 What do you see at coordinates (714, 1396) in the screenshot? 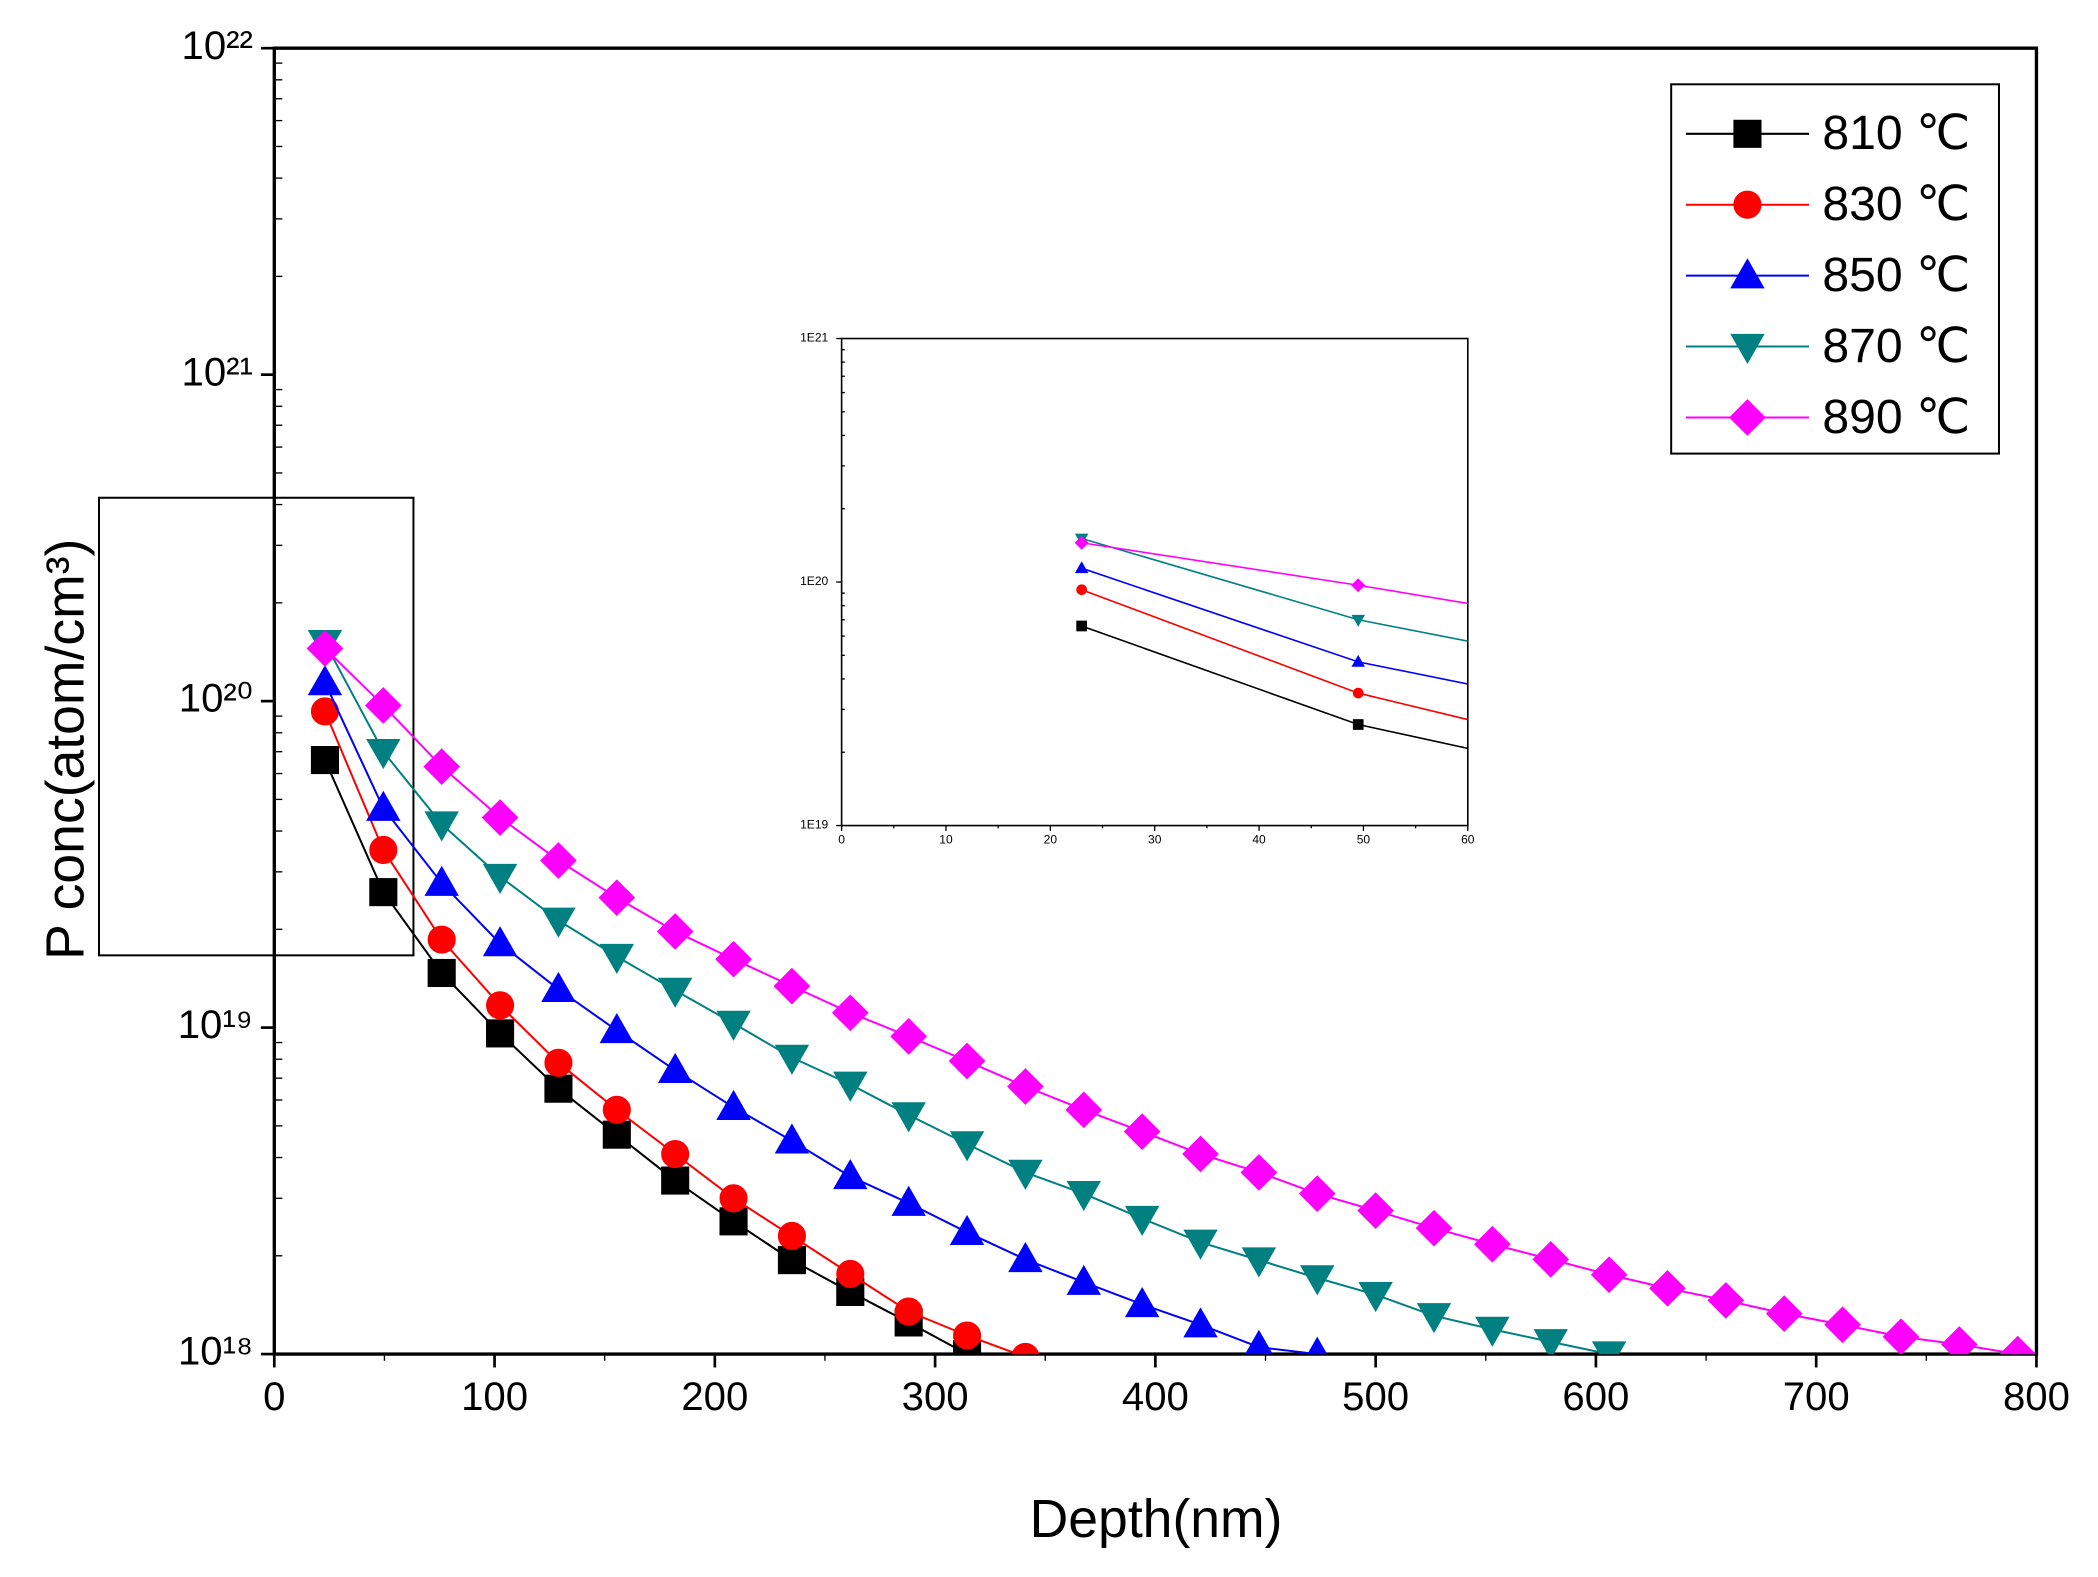
I see `x-tick-label: 200` at bounding box center [714, 1396].